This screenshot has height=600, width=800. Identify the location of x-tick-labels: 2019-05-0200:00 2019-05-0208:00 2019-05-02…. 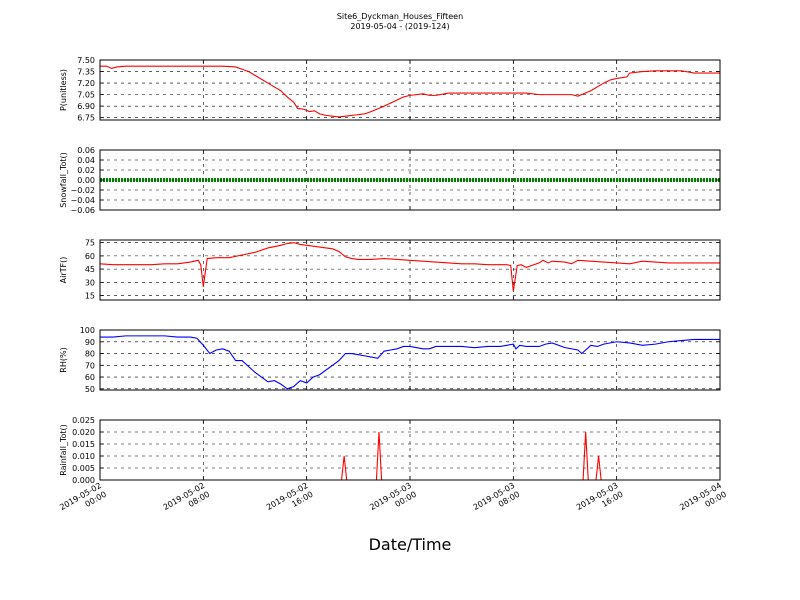
(393, 501).